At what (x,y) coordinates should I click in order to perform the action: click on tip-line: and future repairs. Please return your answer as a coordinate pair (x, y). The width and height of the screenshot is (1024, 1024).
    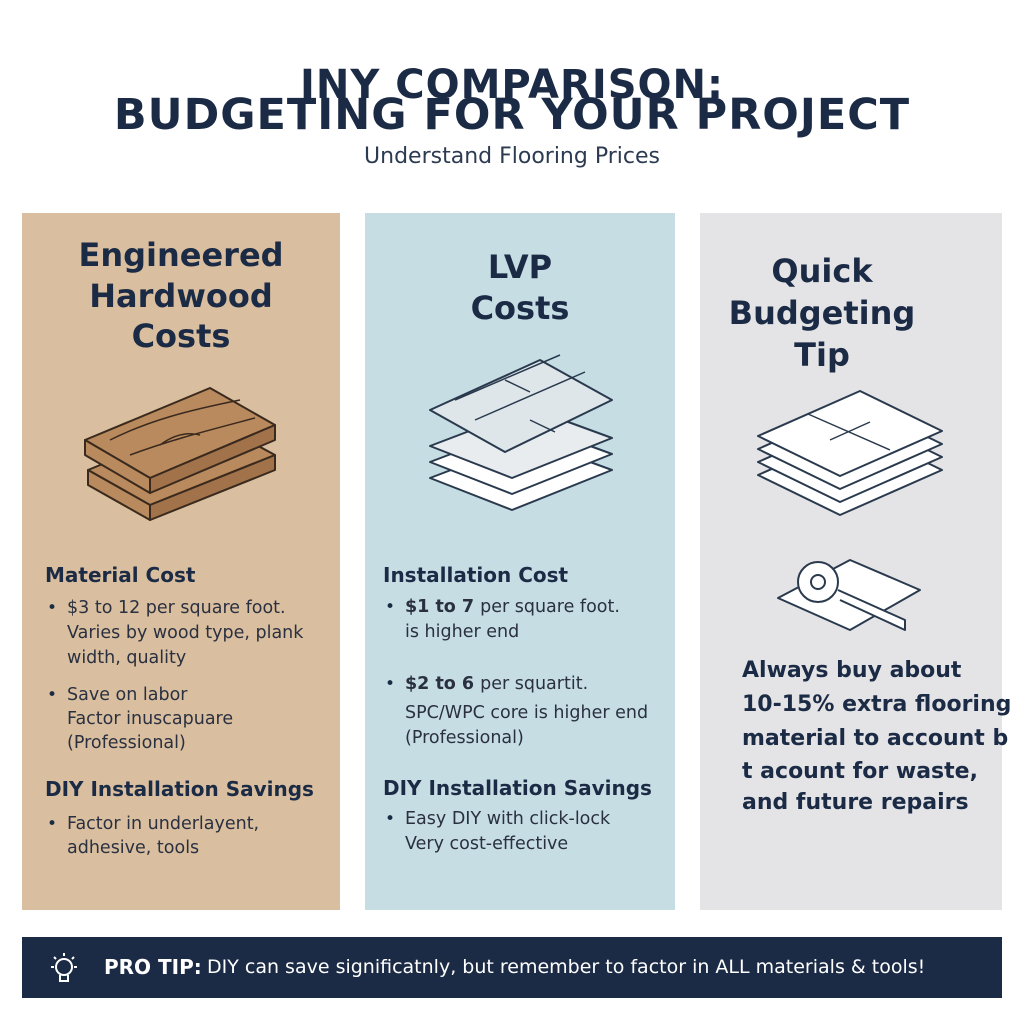
    Looking at the image, I should click on (855, 802).